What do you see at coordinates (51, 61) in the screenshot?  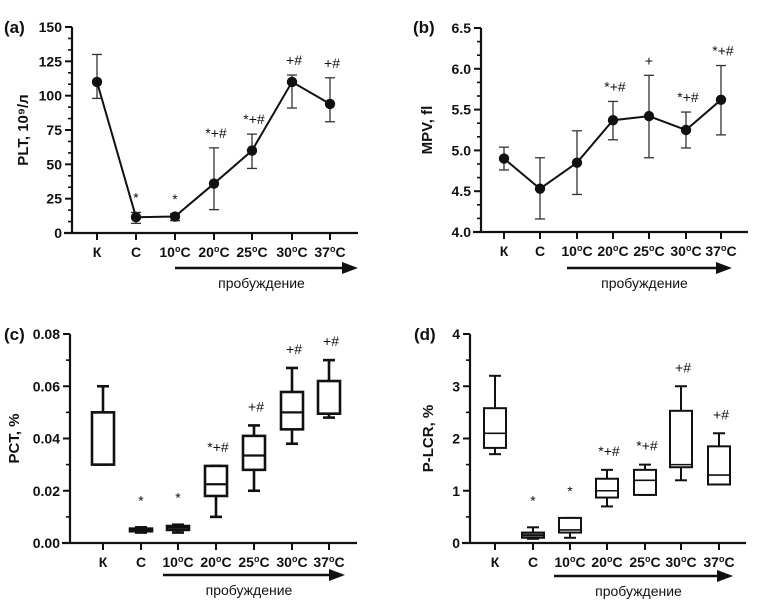 I see `y-tick-label: 125` at bounding box center [51, 61].